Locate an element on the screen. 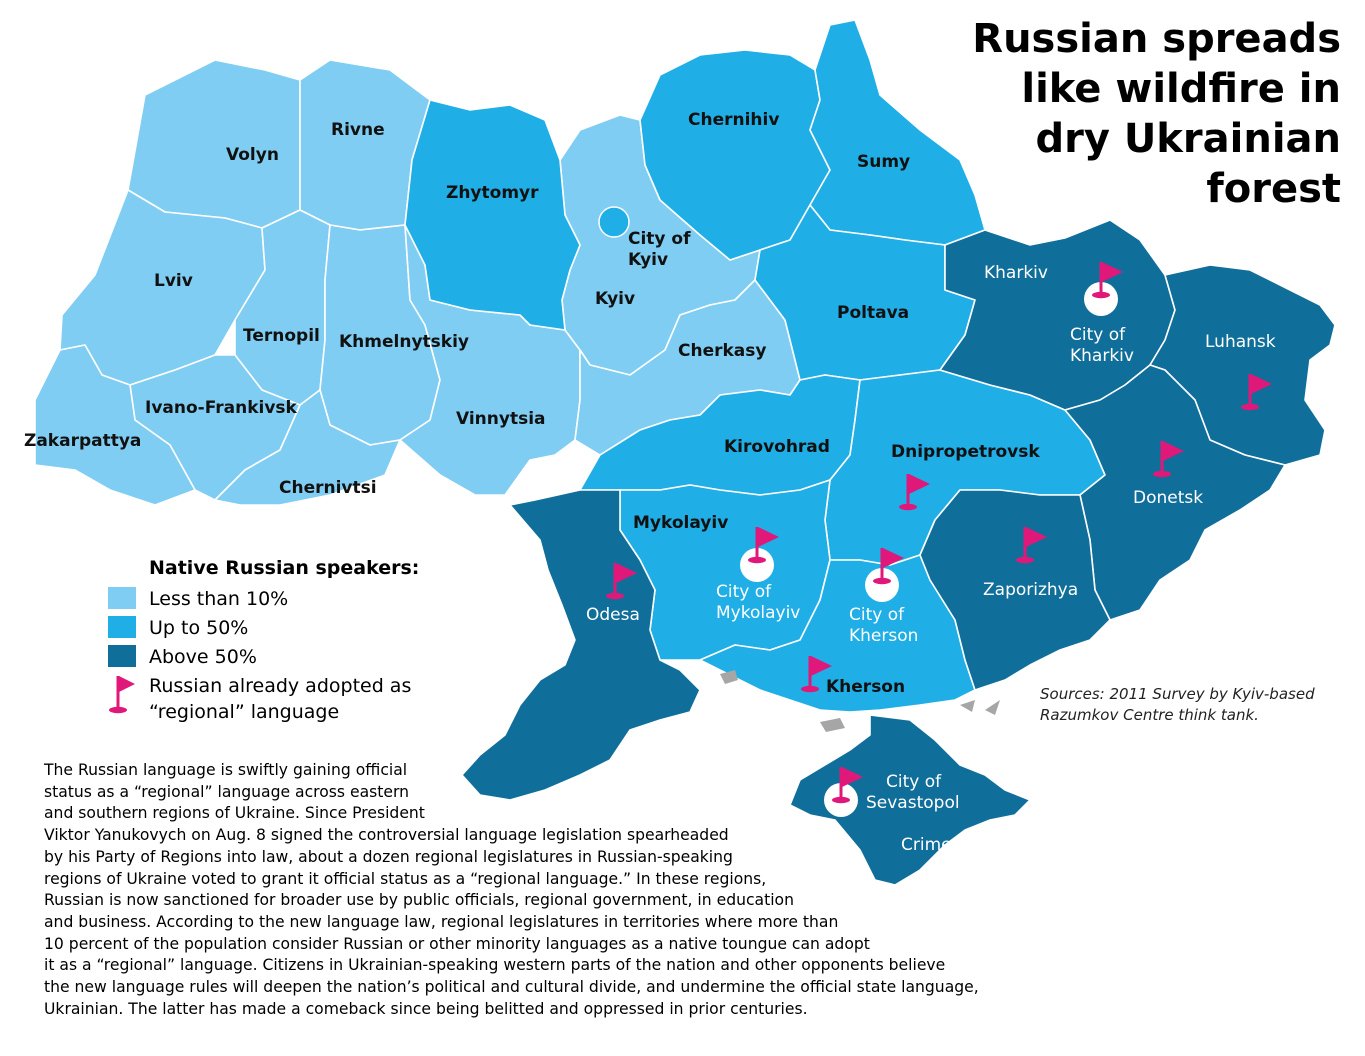 The width and height of the screenshot is (1365, 1056). legend-item-less-than-10: Less than 10% is located at coordinates (198, 599).